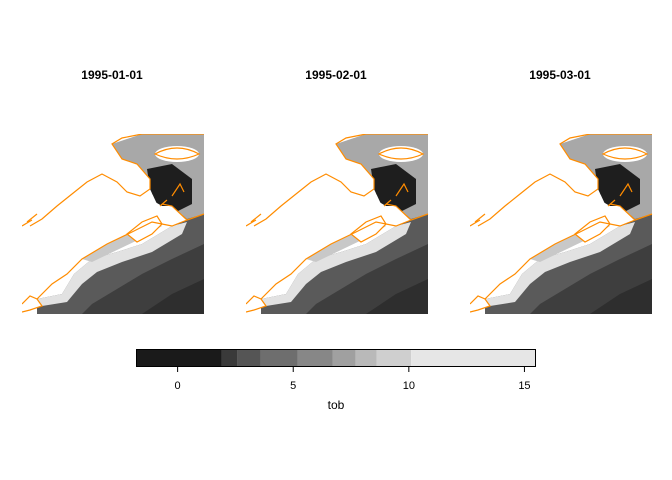 This screenshot has width=672, height=480. Describe the element at coordinates (177, 386) in the screenshot. I see `legend-tick-label-0: 0` at that location.